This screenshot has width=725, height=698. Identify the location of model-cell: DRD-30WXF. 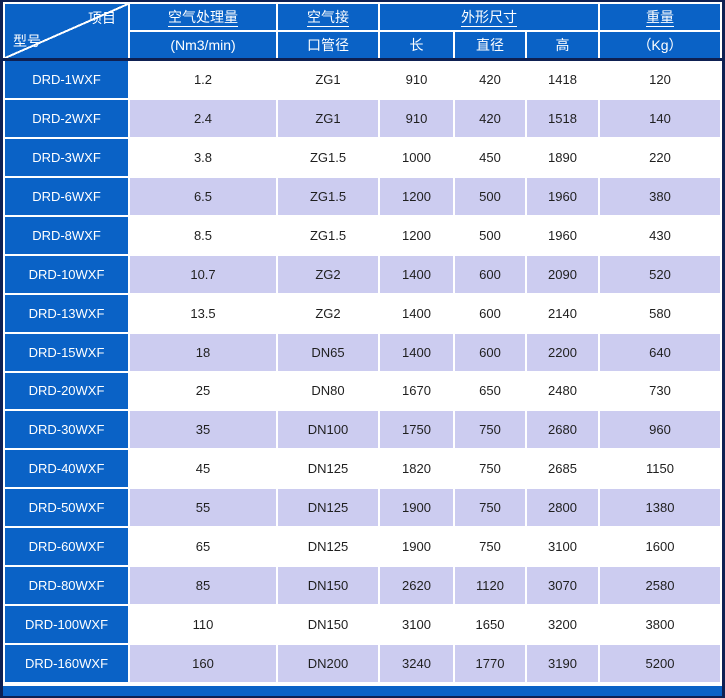
(66, 430).